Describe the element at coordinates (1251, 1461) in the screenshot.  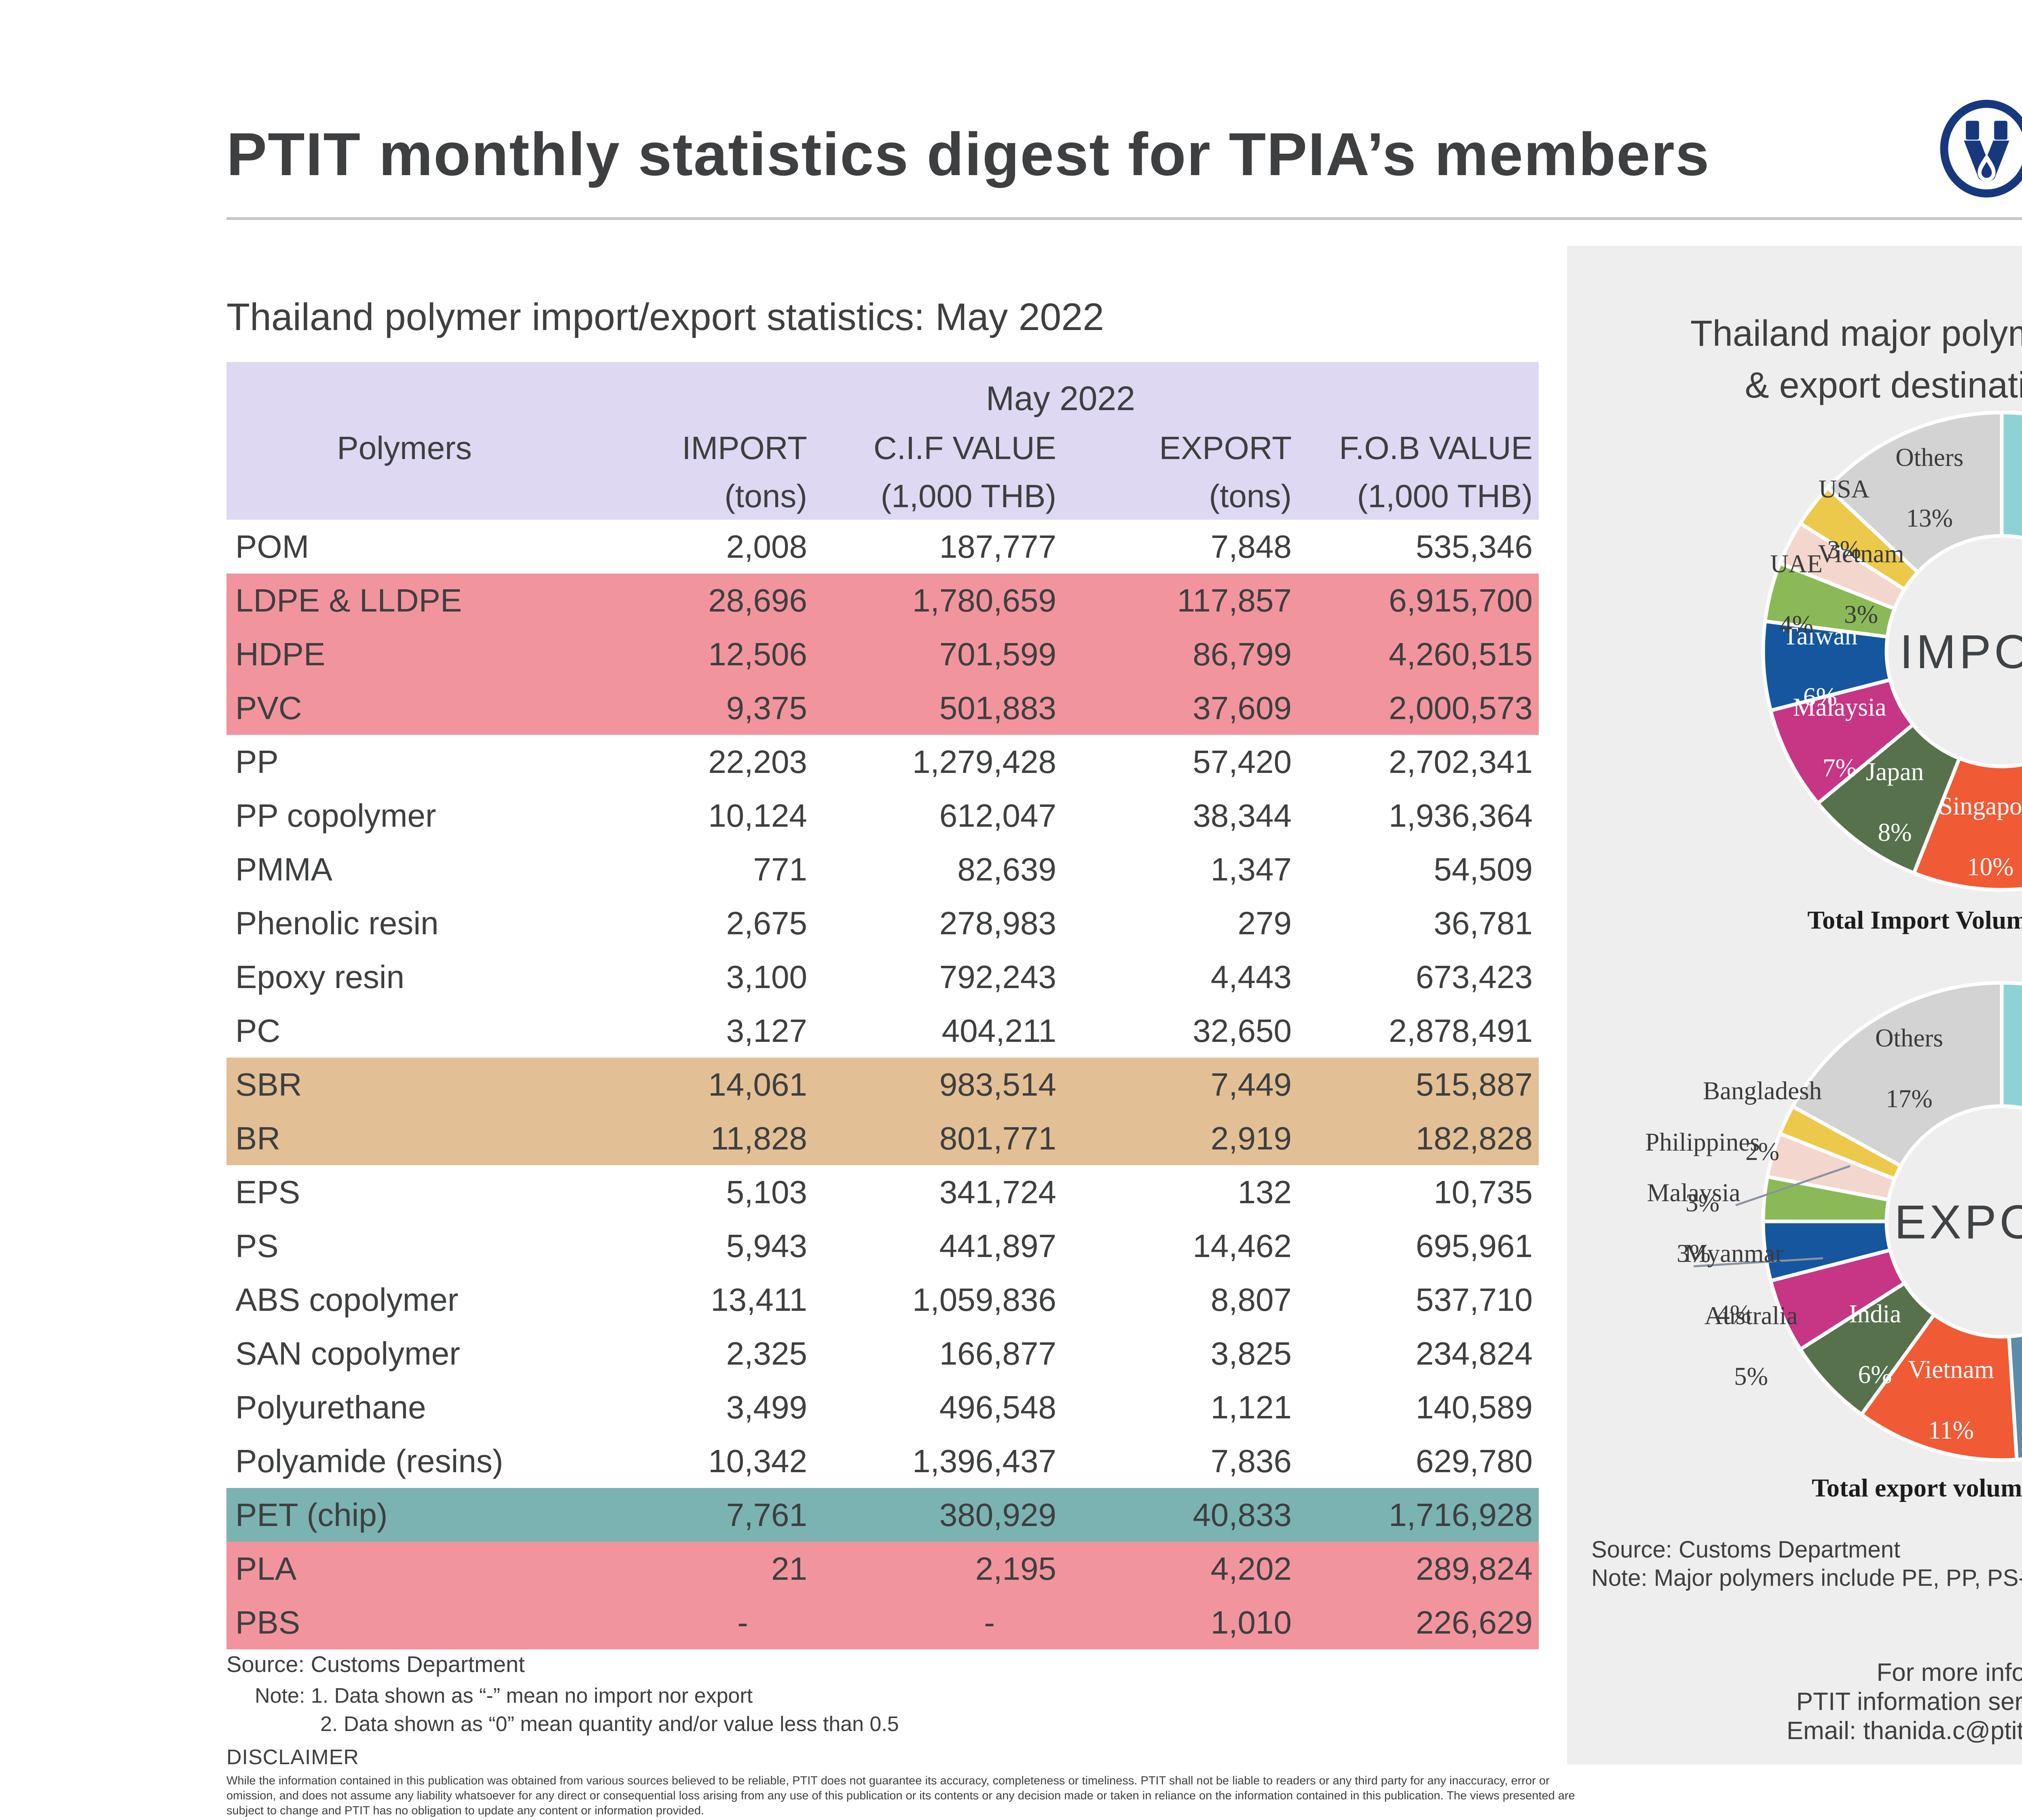
I see `export-tons-cell: 7,836` at that location.